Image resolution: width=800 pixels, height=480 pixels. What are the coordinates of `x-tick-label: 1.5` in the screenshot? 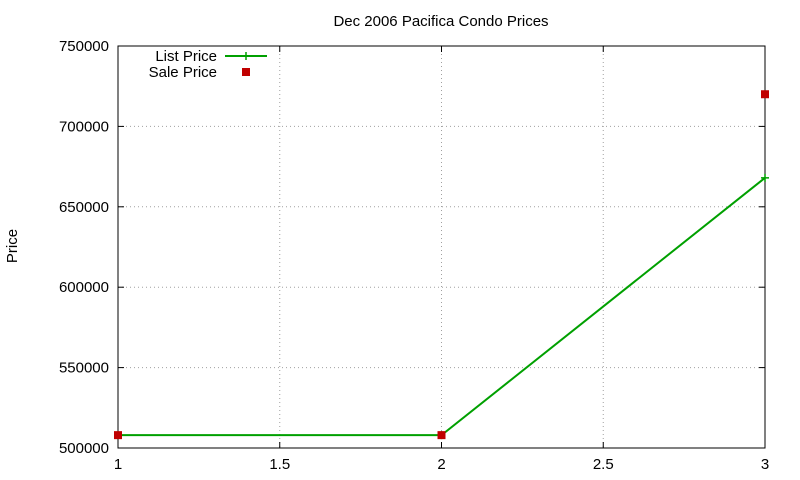 It's located at (279, 464).